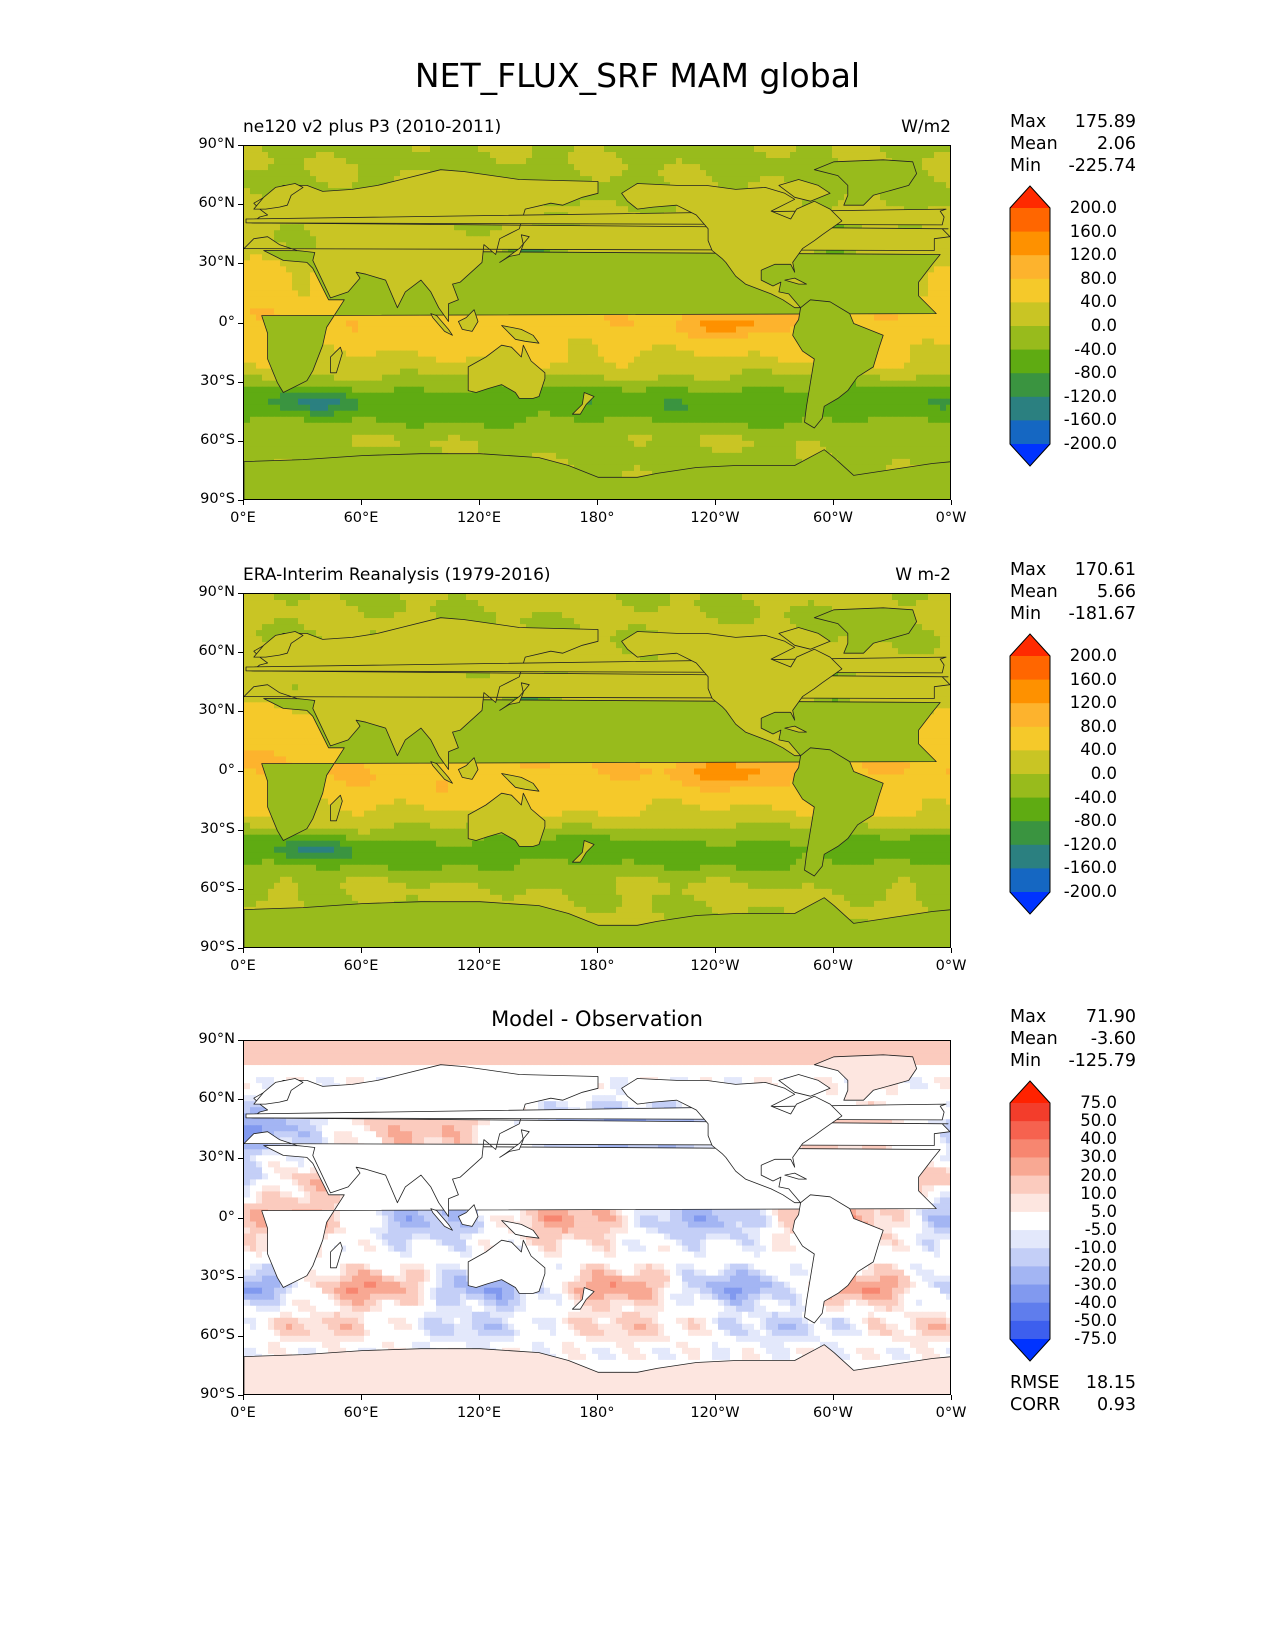  I want to click on land-nz, so click(583, 851).